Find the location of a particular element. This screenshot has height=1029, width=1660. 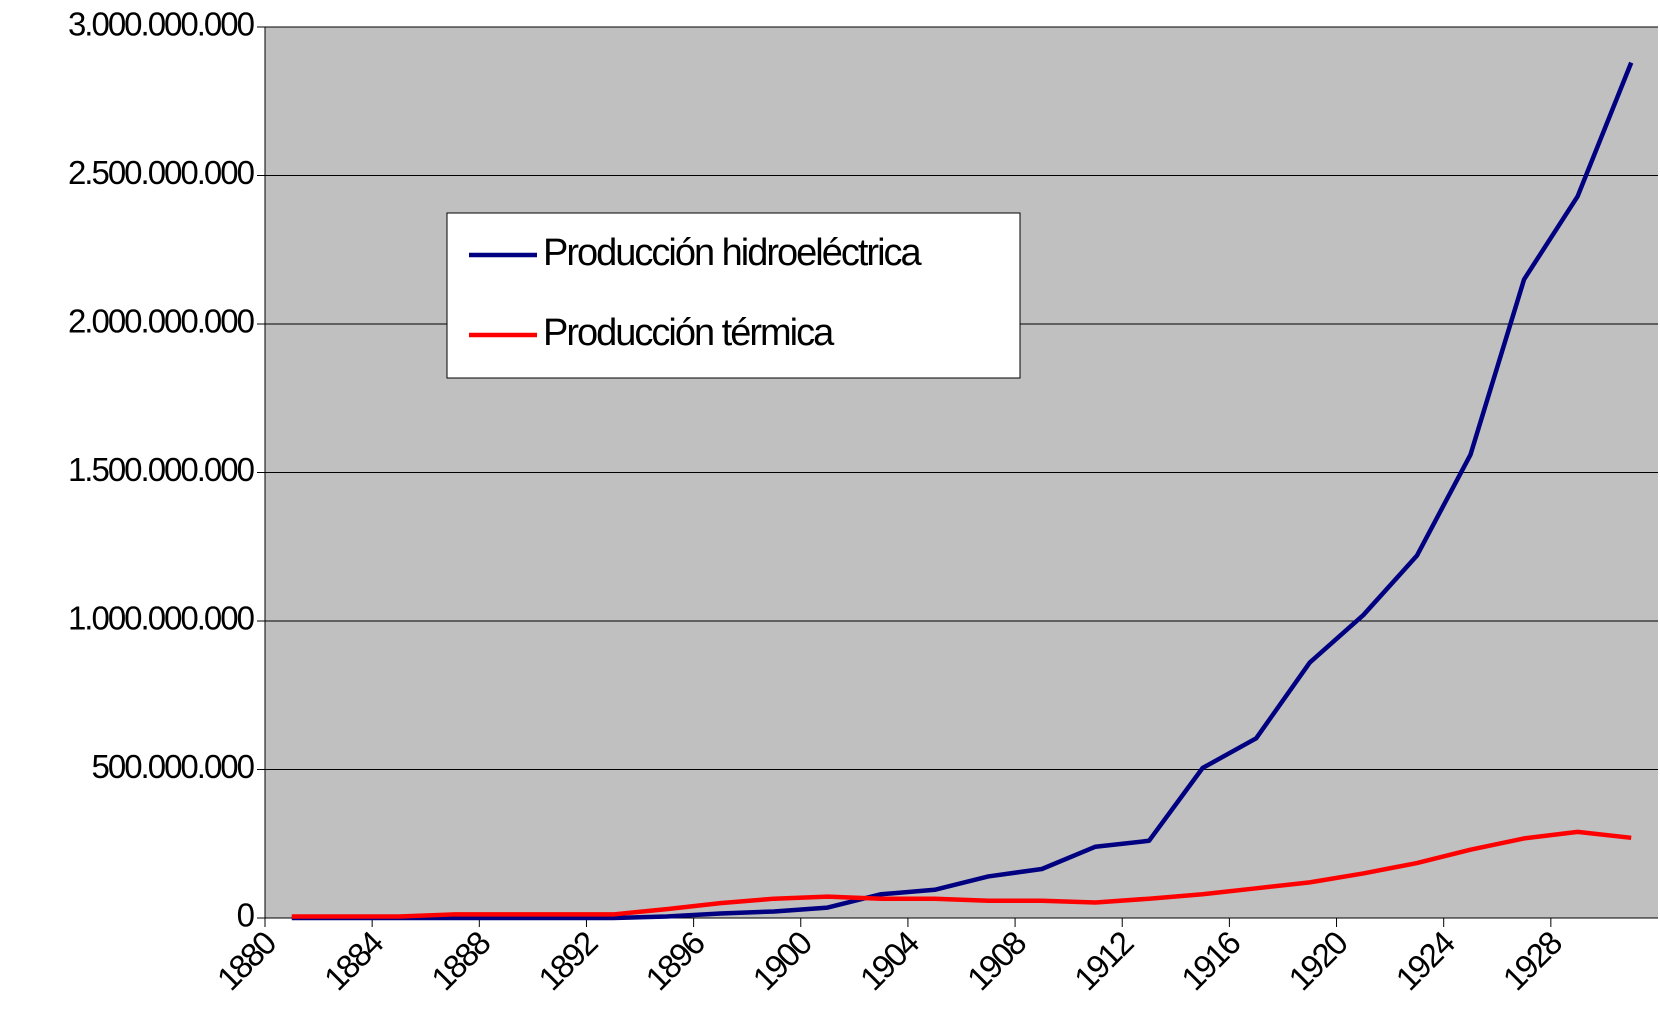

x-tick-label: 1912 is located at coordinates (1103, 961).